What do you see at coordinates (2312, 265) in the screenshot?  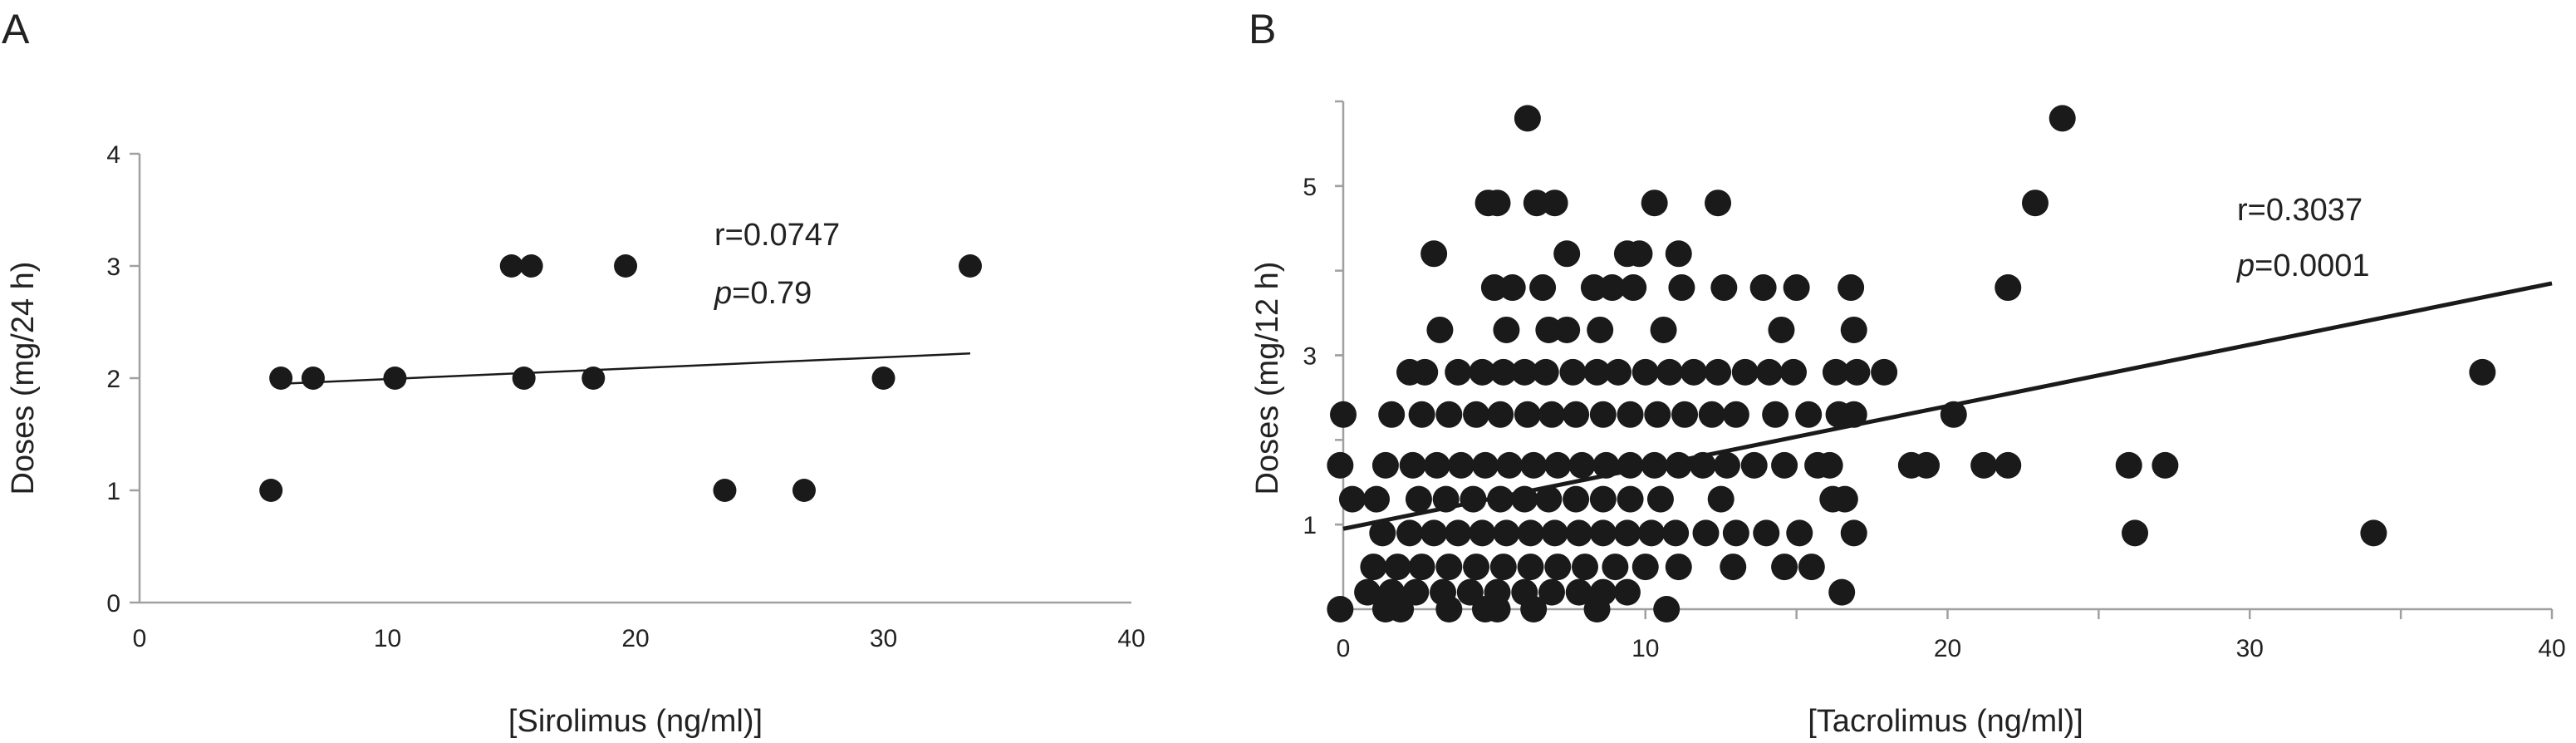 I see `p-number-b: =0.0001` at bounding box center [2312, 265].